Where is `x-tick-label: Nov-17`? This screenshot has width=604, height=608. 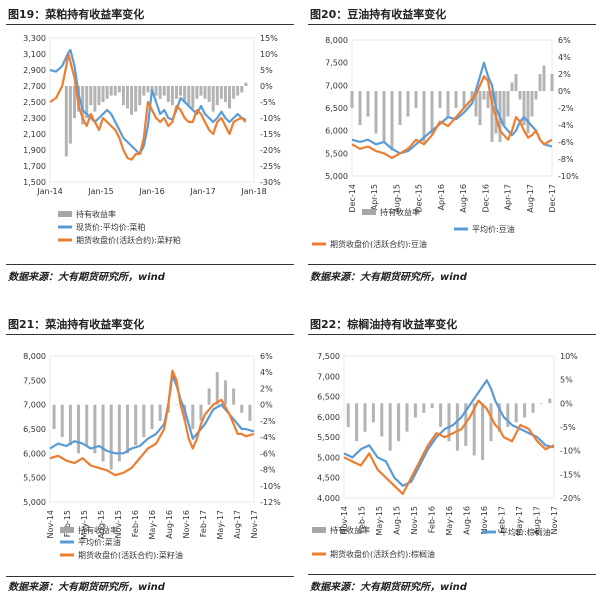
x-tick-label: Nov-17 is located at coordinates (254, 524).